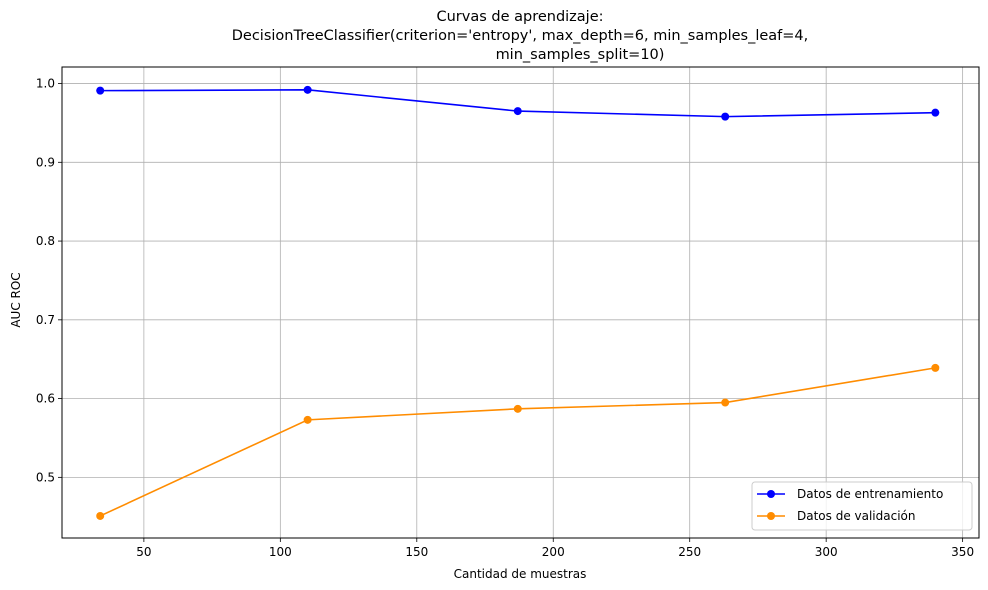 This screenshot has width=988, height=590. What do you see at coordinates (280, 552) in the screenshot?
I see `x-tick-label: 100` at bounding box center [280, 552].